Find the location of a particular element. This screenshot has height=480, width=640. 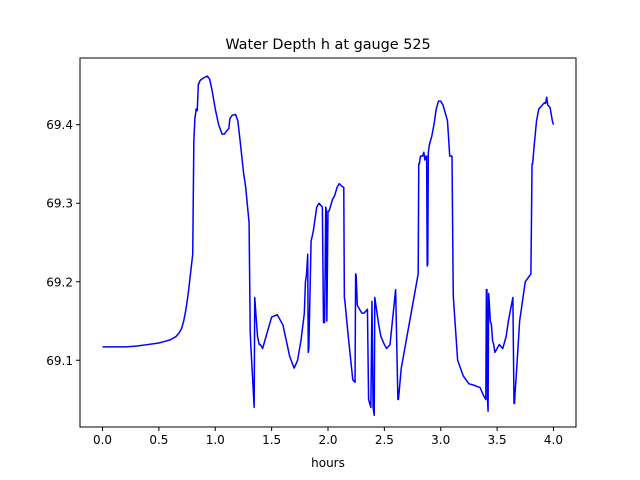

x-tick-label: 3.0 is located at coordinates (440, 440).